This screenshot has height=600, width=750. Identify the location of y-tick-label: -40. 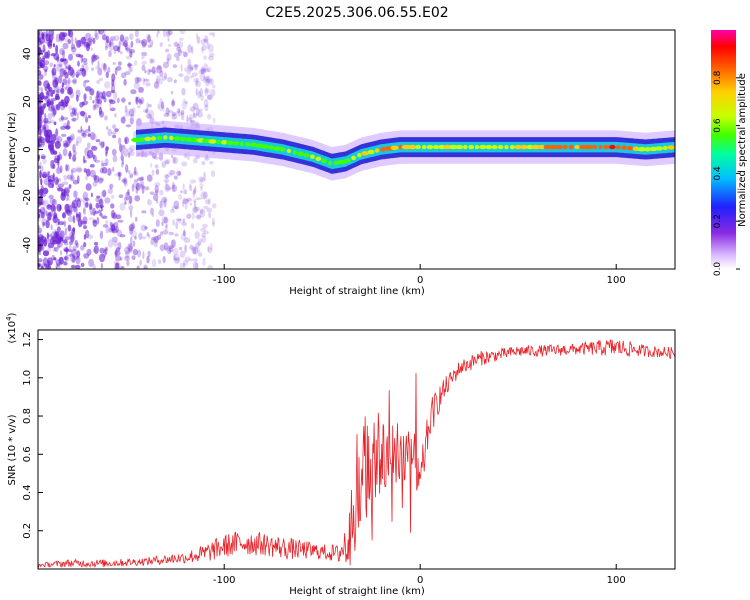
(27, 245).